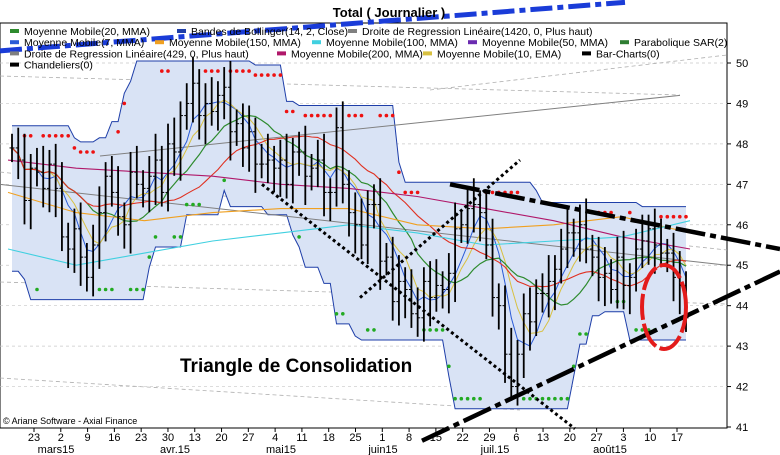 This screenshot has height=455, width=780. I want to click on x-tick-label-3: 16, so click(114, 438).